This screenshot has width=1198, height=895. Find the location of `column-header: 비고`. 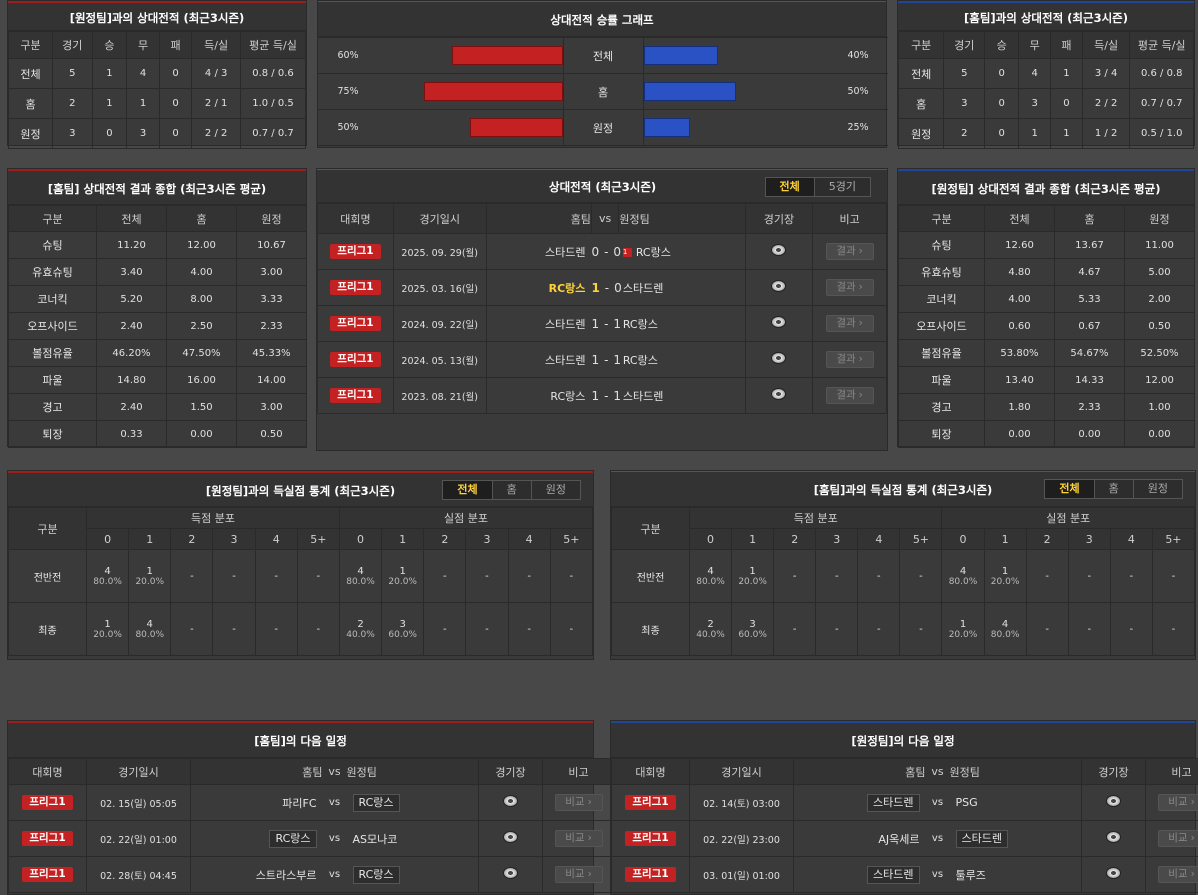

column-header: 비고 is located at coordinates (1172, 772).